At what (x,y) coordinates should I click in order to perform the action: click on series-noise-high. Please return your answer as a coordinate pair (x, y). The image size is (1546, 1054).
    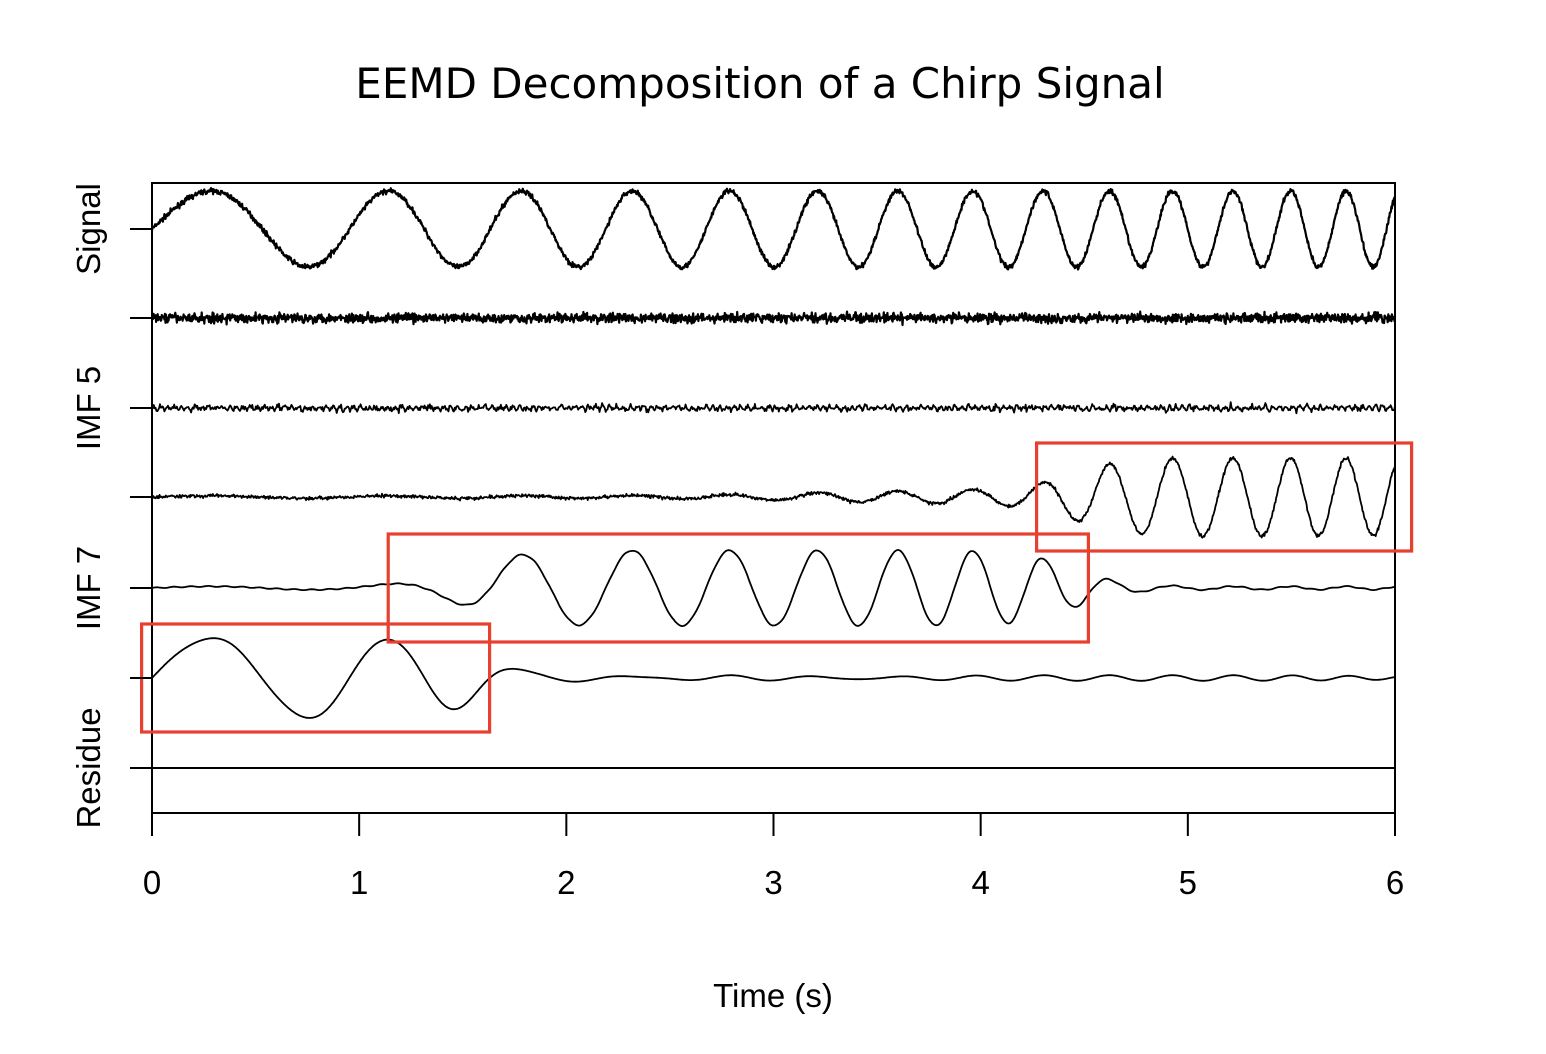
    Looking at the image, I should click on (773, 318).